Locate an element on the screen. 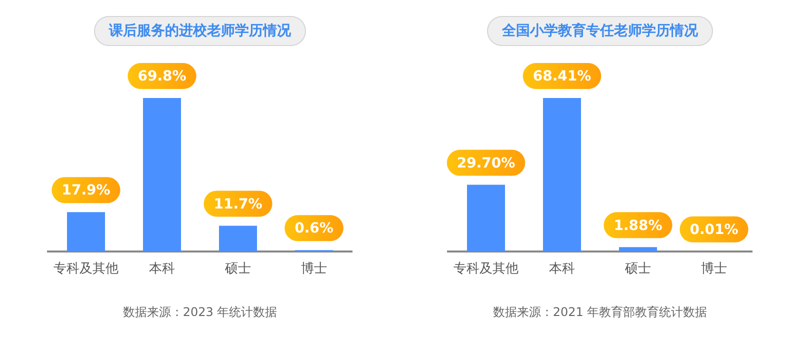 Image resolution: width=800 pixels, height=349 pixels. data-label: 68.41% is located at coordinates (562, 76).